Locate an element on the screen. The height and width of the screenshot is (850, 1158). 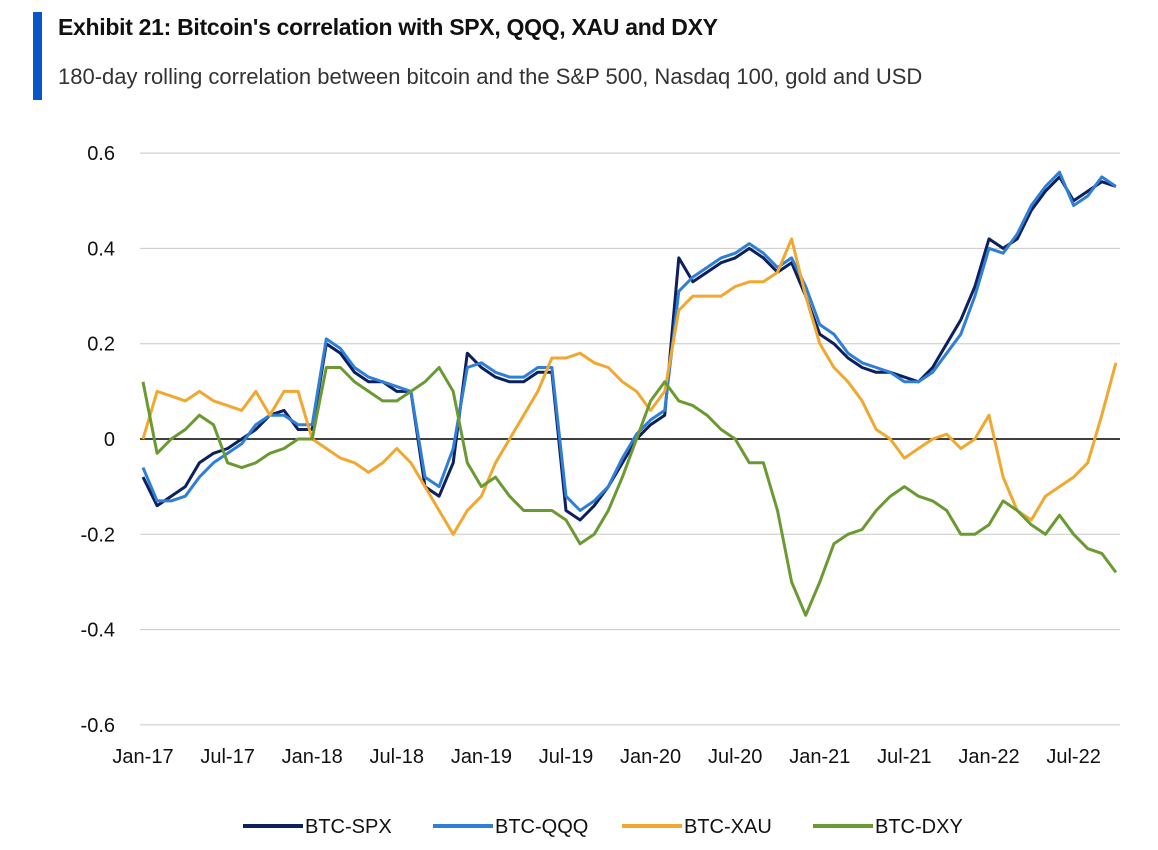
x-tick-label: Jul-17 is located at coordinates (227, 757).